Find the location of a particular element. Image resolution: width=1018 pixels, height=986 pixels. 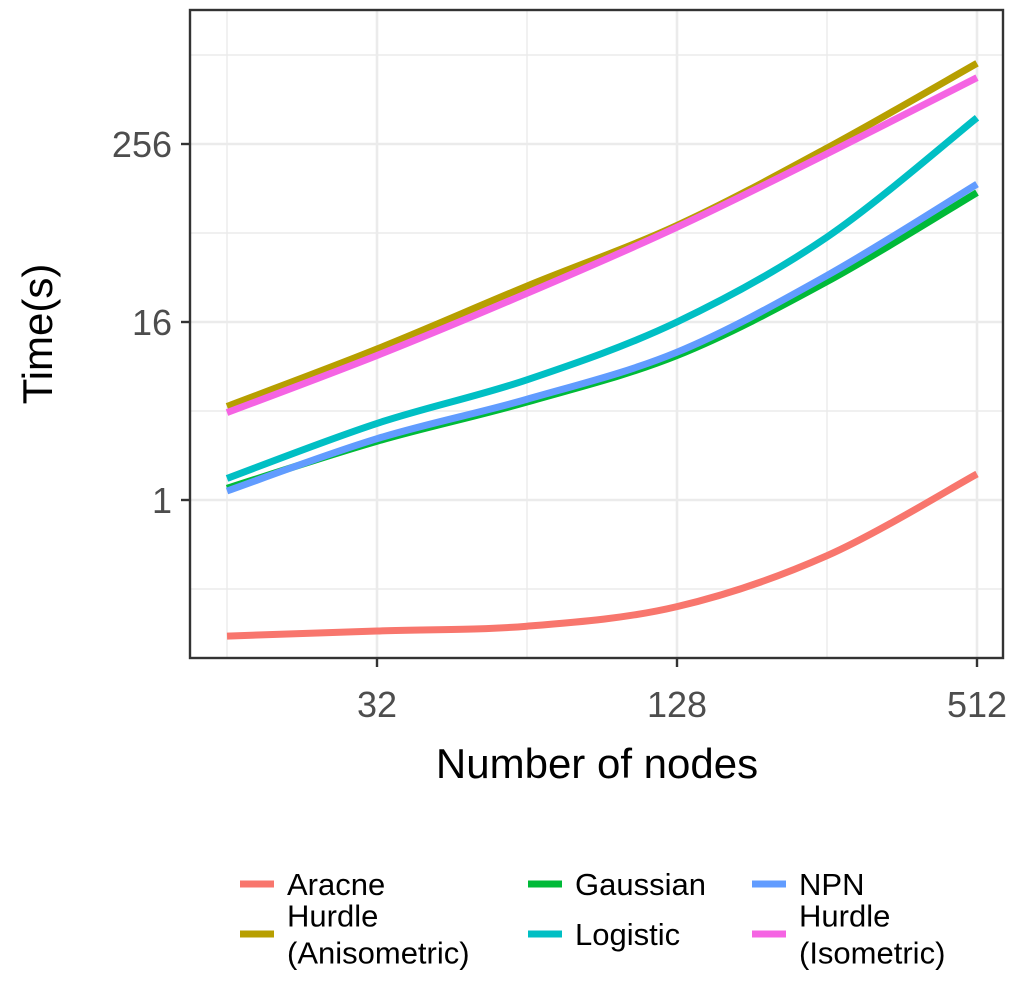

y-axis: 1 16 256 is located at coordinates (151, 322).